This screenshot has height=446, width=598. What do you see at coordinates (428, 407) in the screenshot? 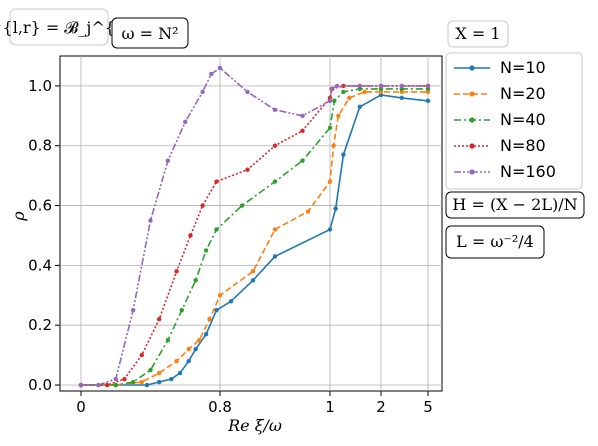
I see `x-tick-label: 5` at bounding box center [428, 407].